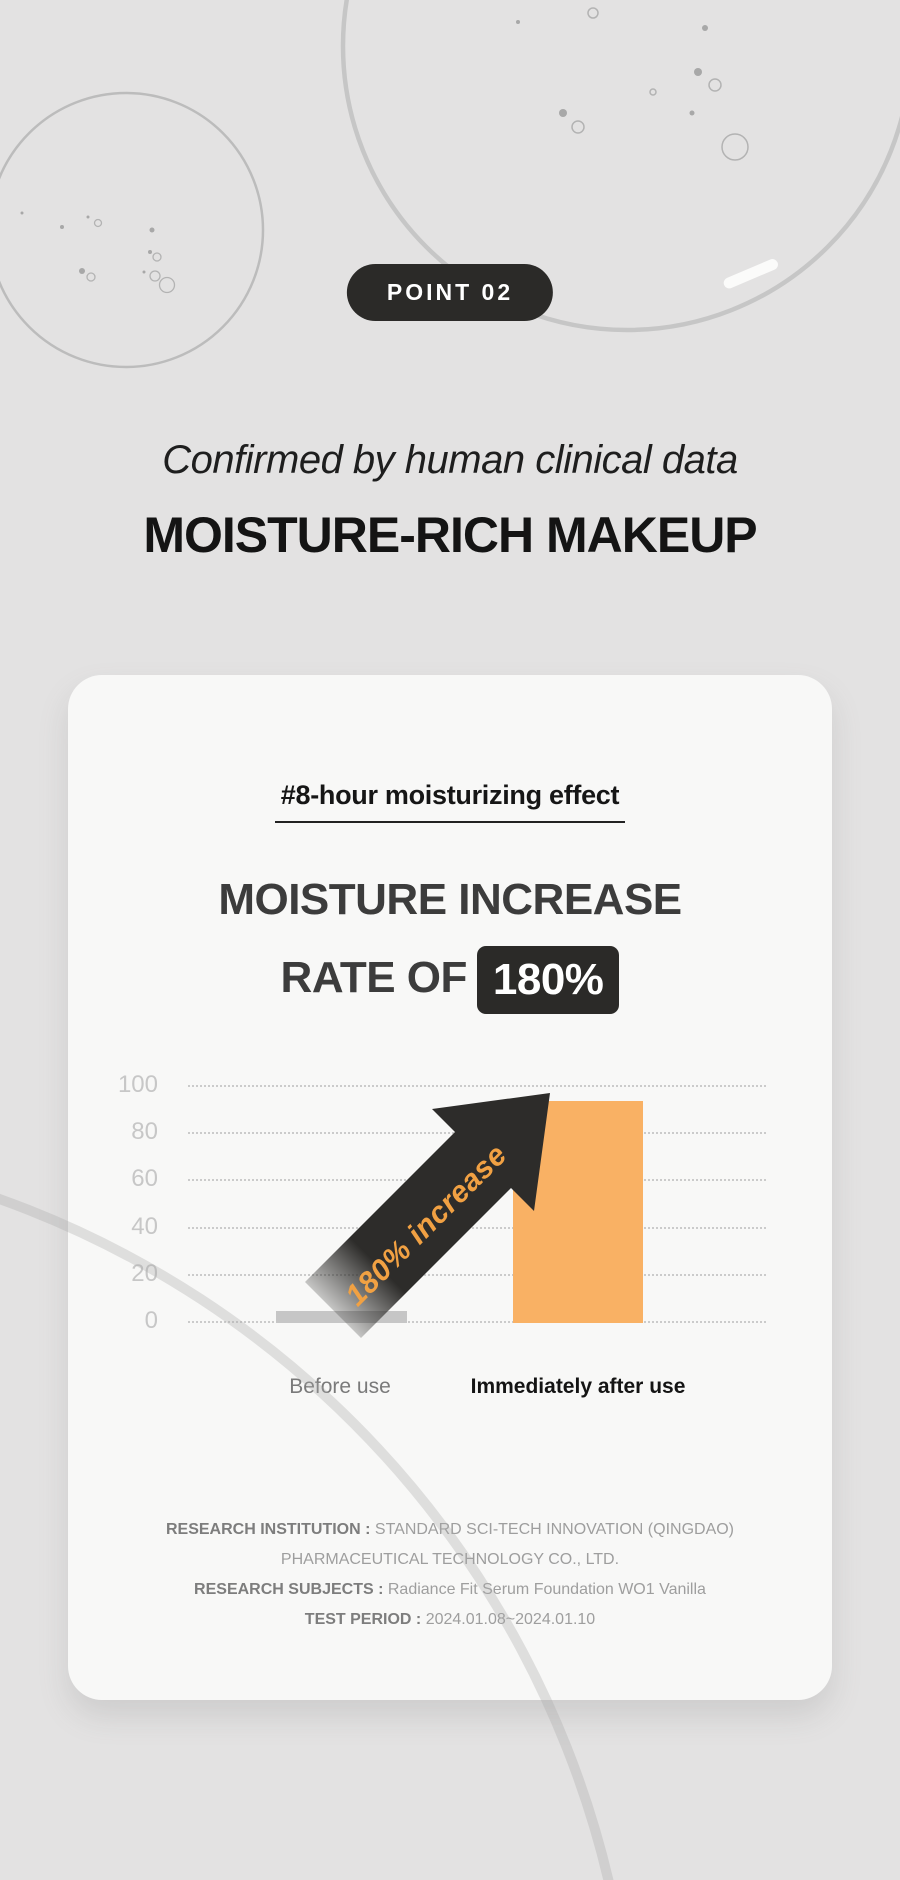  Describe the element at coordinates (289, 1589) in the screenshot. I see `research-subjects-label: RESEARCH SUBJECTS :` at that location.